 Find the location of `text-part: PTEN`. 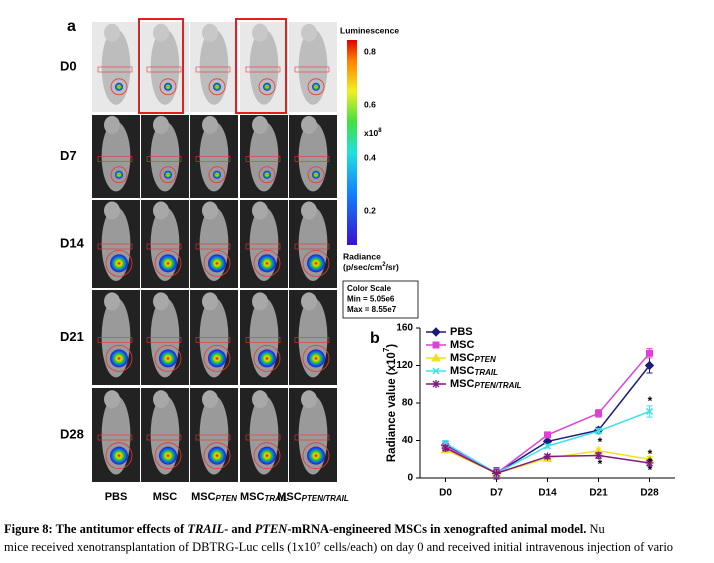

text-part: PTEN is located at coordinates (227, 498).